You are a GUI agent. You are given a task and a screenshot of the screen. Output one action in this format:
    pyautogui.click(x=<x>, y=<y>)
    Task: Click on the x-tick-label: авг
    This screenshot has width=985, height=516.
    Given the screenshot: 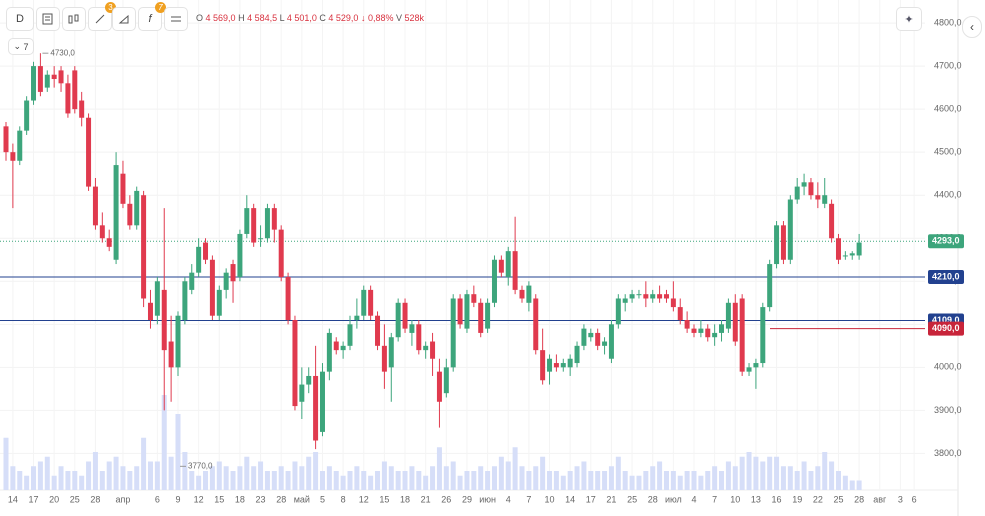 What is the action you would take?
    pyautogui.click(x=880, y=499)
    